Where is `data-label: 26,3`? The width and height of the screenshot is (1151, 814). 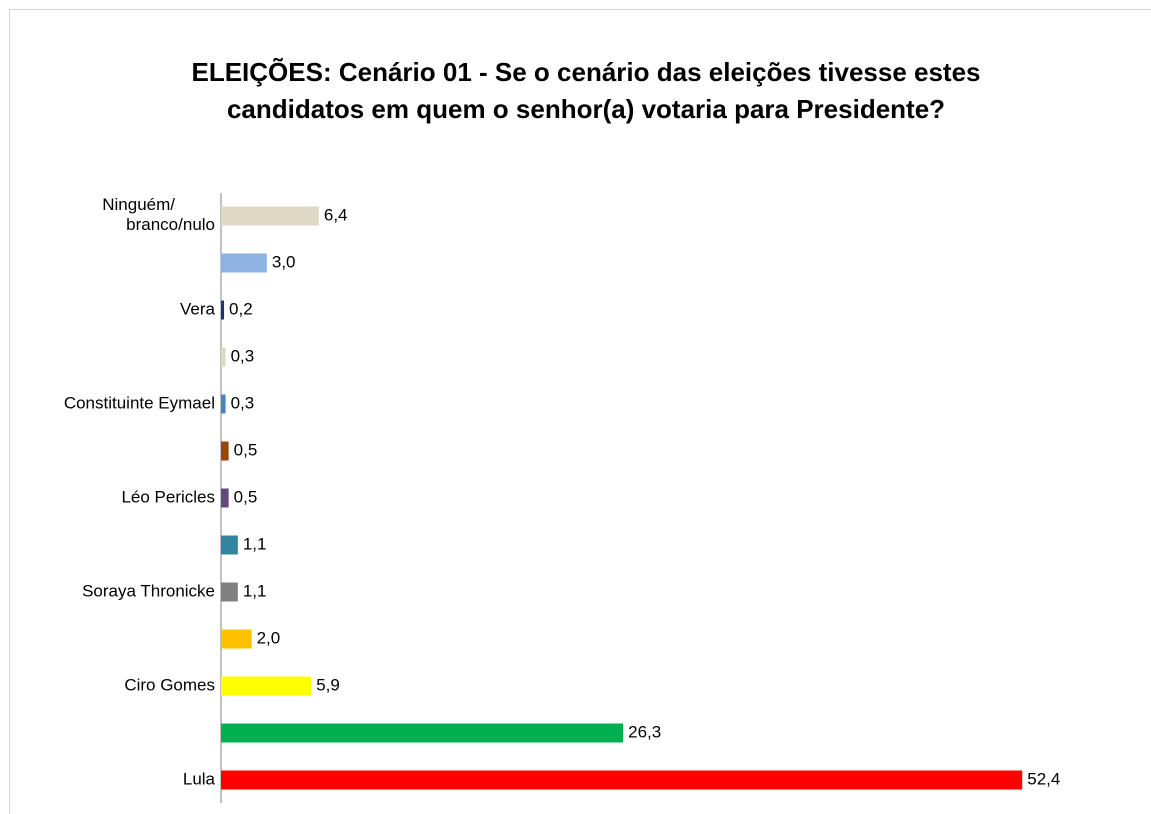 data-label: 26,3 is located at coordinates (644, 731).